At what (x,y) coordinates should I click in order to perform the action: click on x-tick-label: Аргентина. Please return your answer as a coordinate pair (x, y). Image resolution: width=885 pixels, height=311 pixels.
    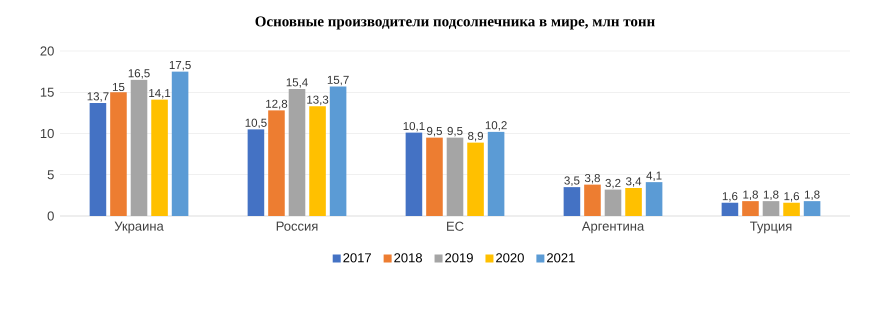
    Looking at the image, I should click on (613, 228).